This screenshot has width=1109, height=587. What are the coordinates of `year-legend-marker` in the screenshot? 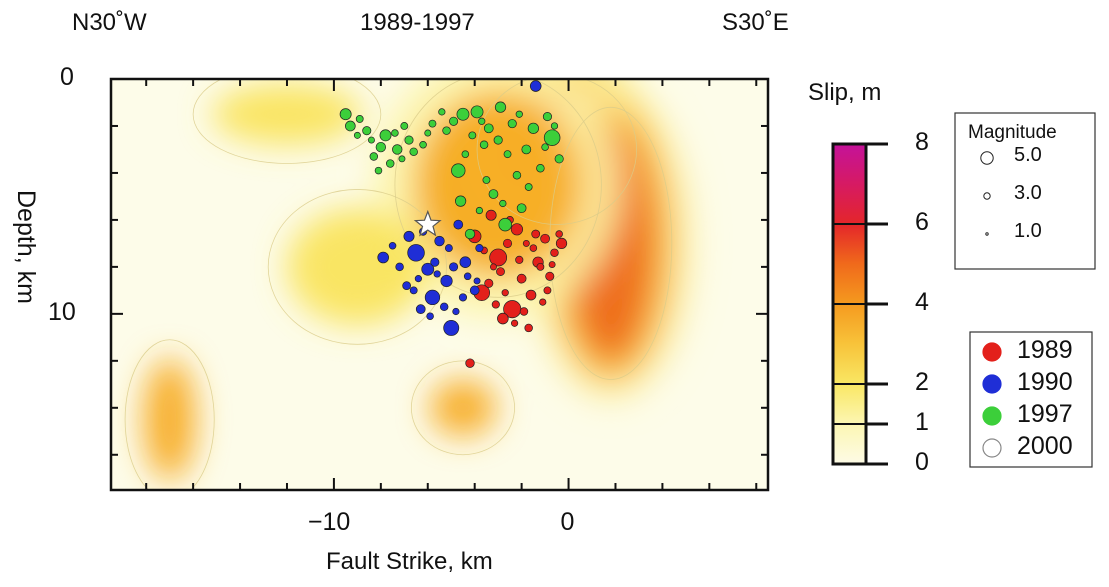 It's located at (992, 416).